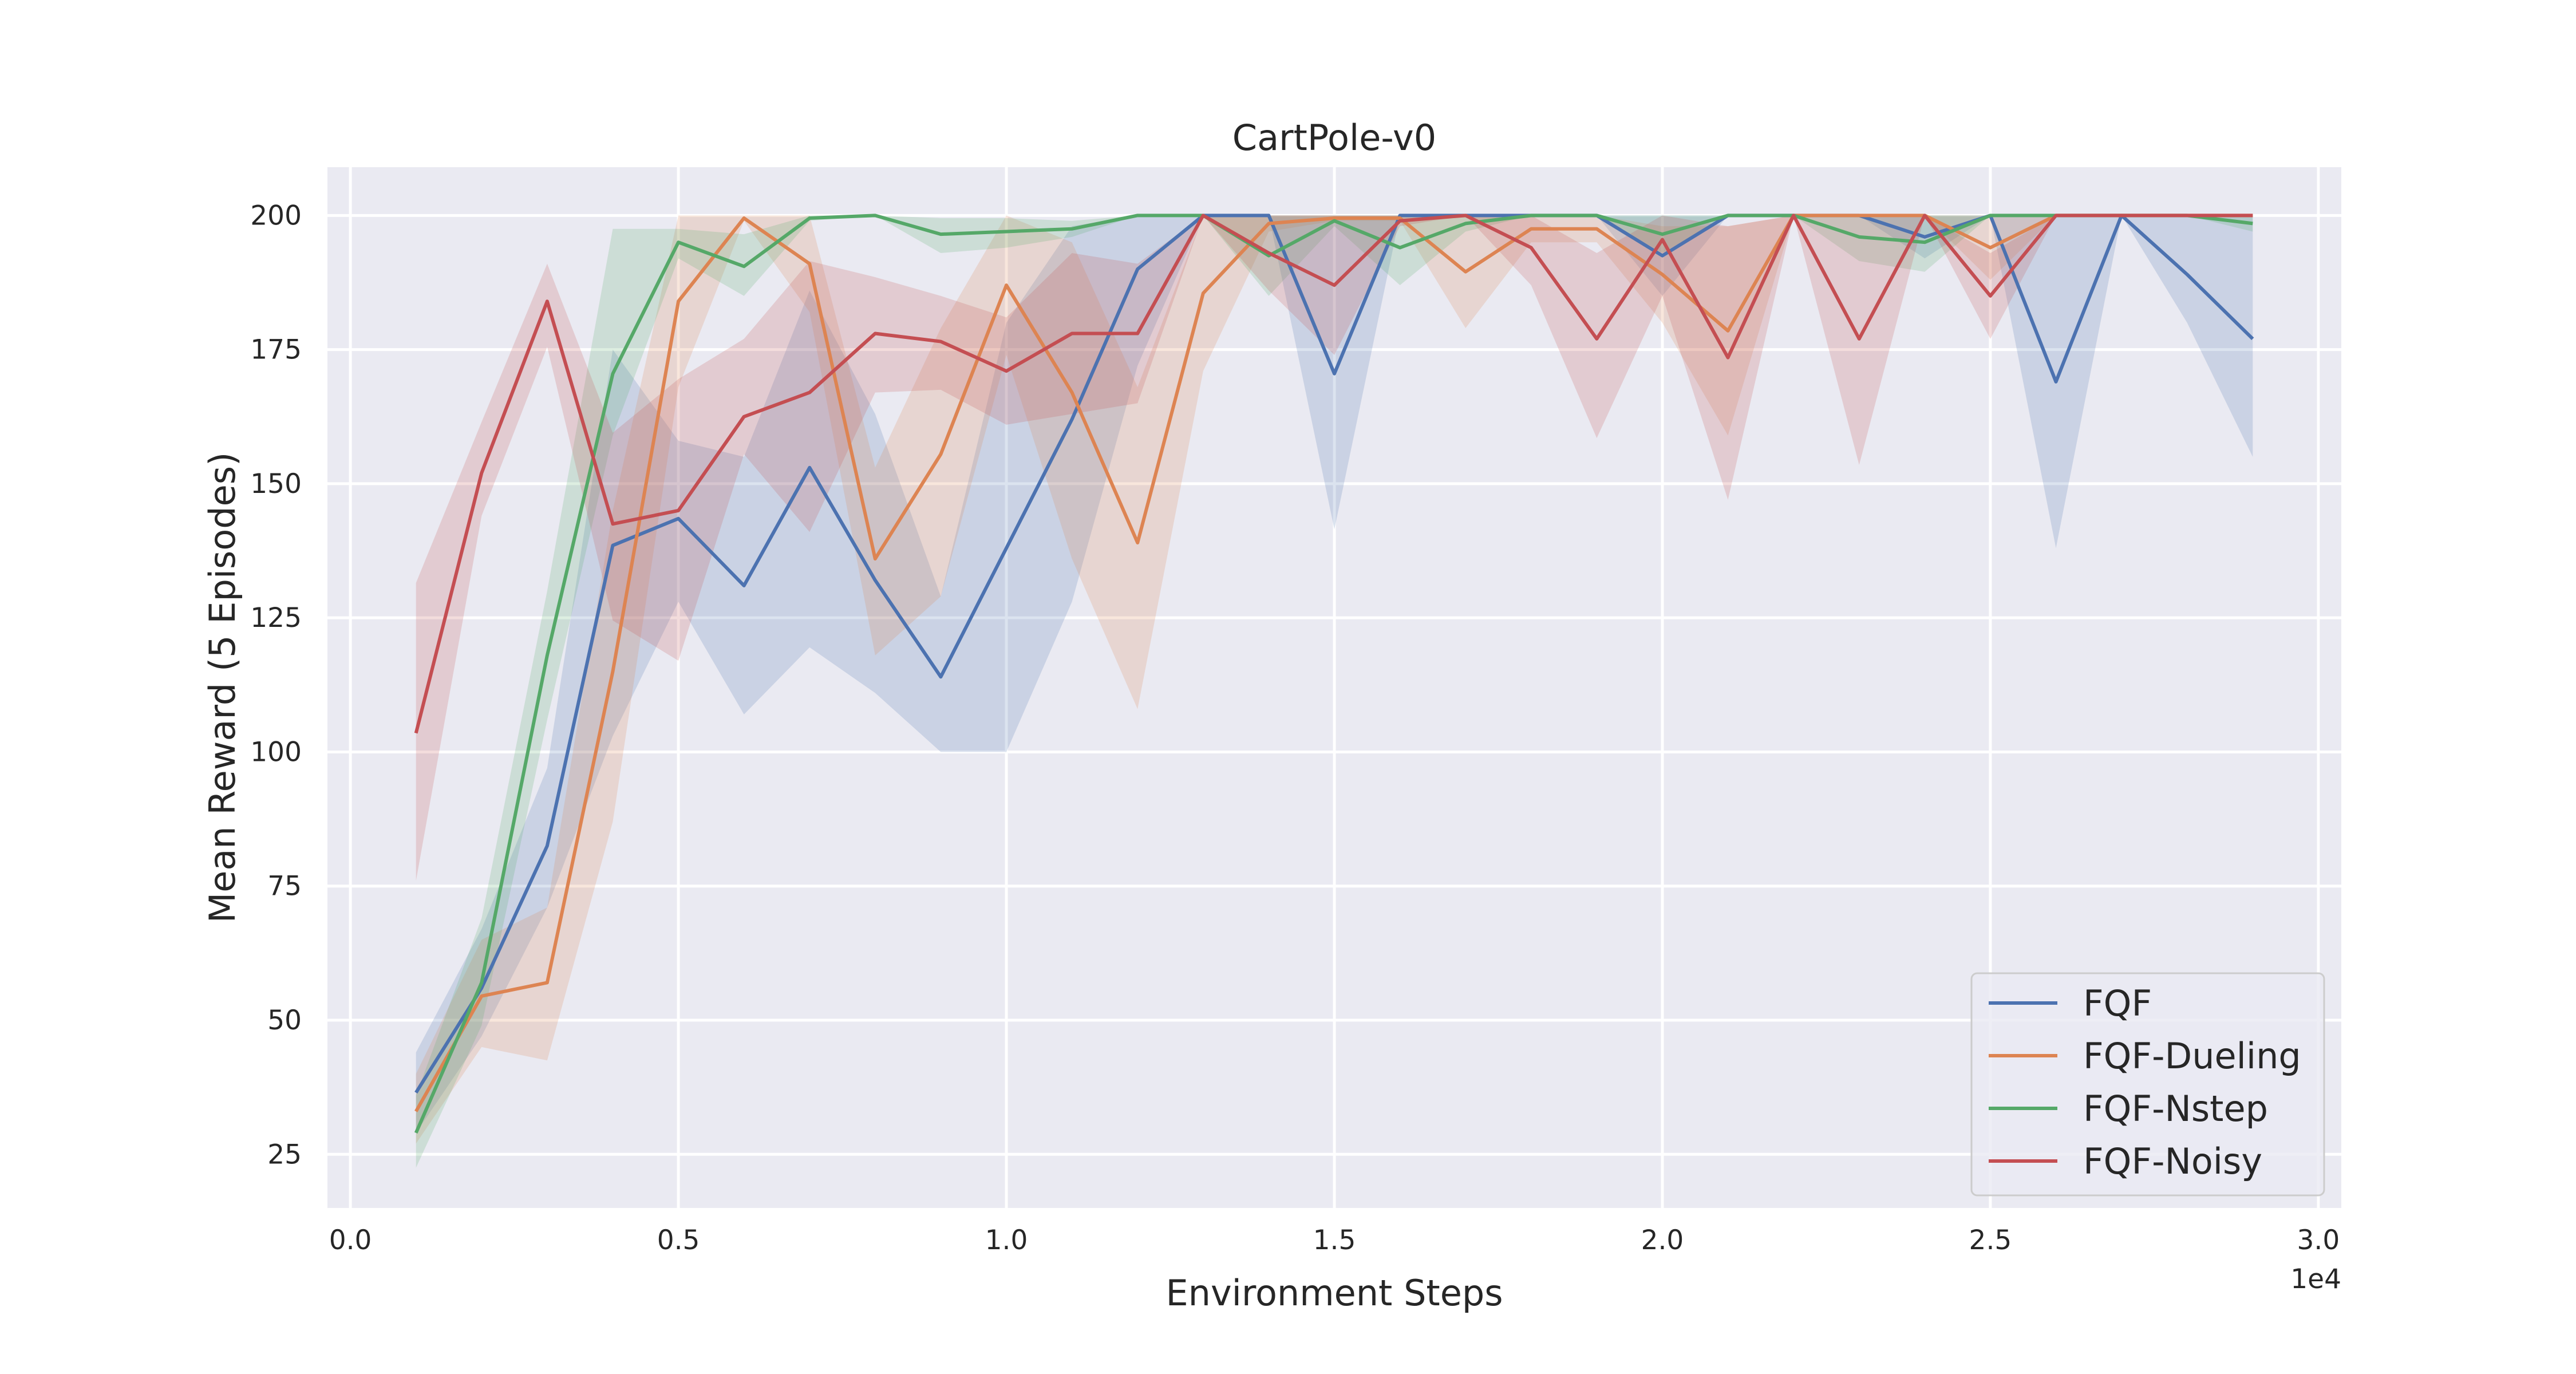 This screenshot has width=2576, height=1374. I want to click on x-tick-label: 0.5, so click(678, 1241).